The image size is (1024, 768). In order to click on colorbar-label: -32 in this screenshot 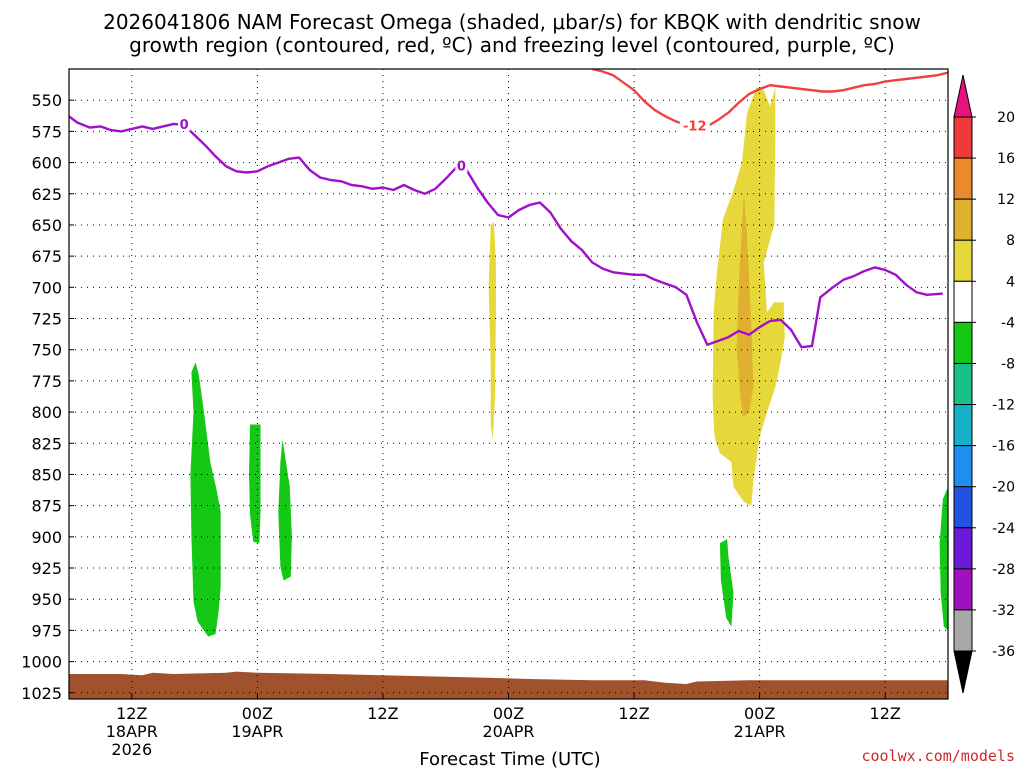, I will do `click(1003, 611)`.